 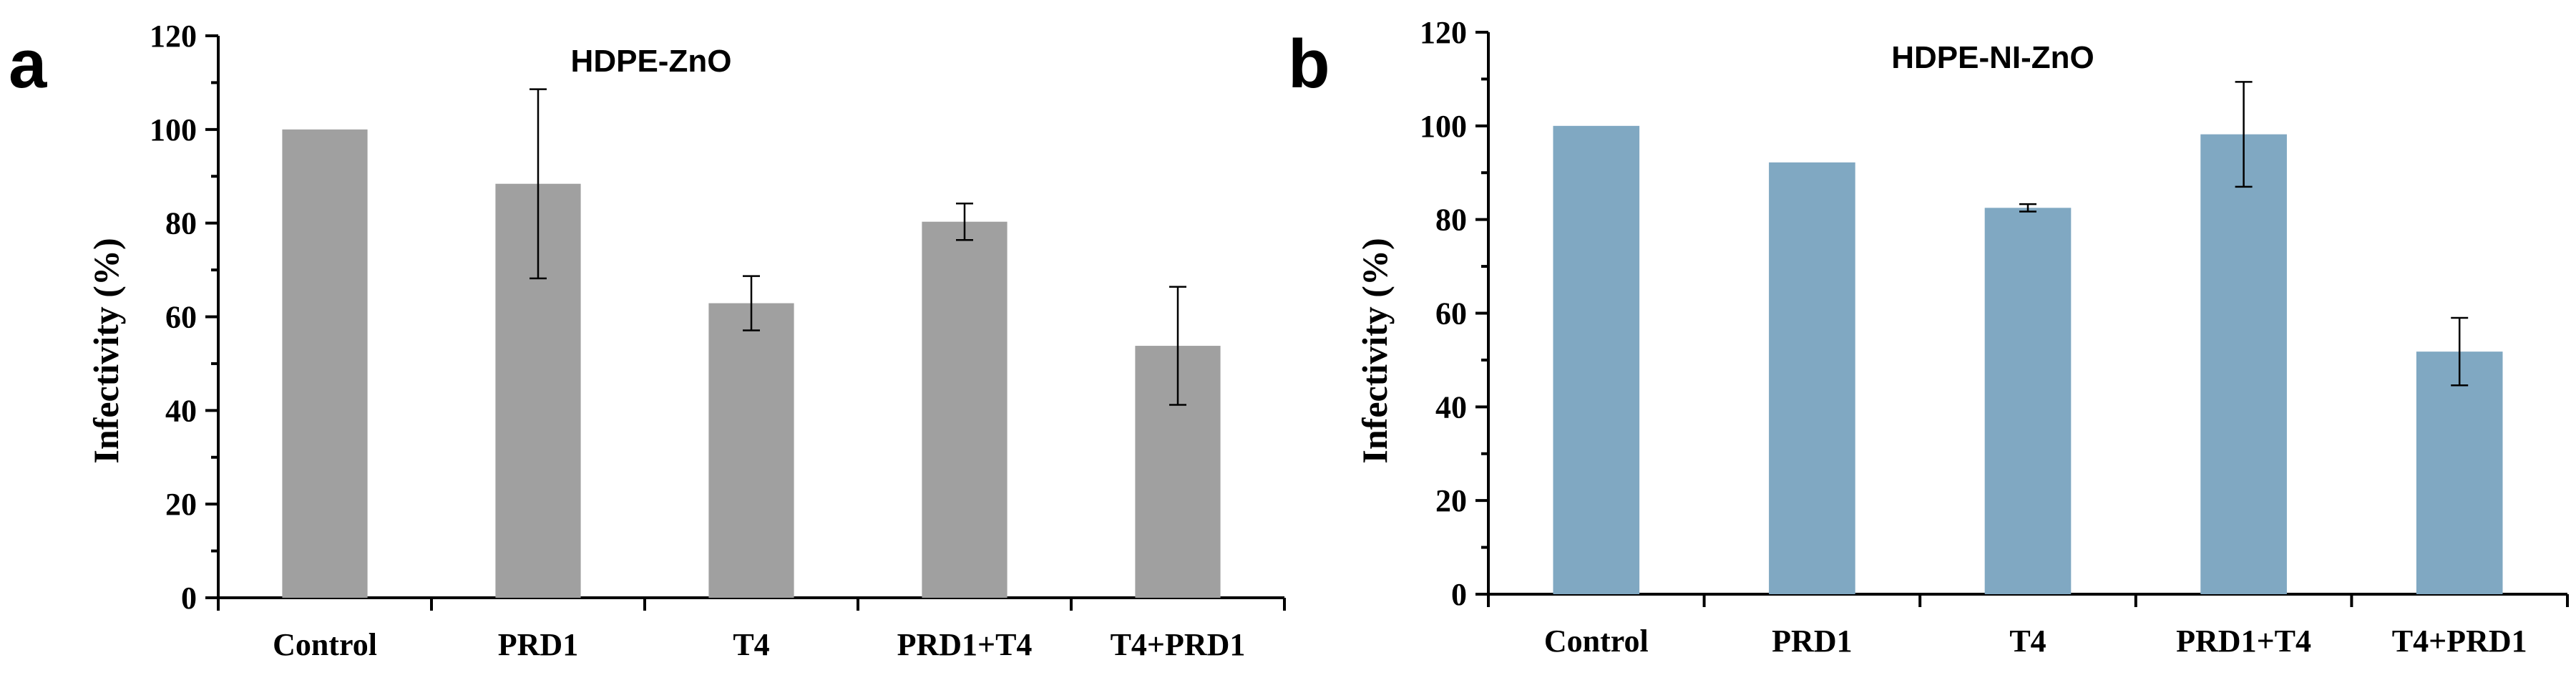 What do you see at coordinates (28, 64) in the screenshot?
I see `panel-a-letter: a` at bounding box center [28, 64].